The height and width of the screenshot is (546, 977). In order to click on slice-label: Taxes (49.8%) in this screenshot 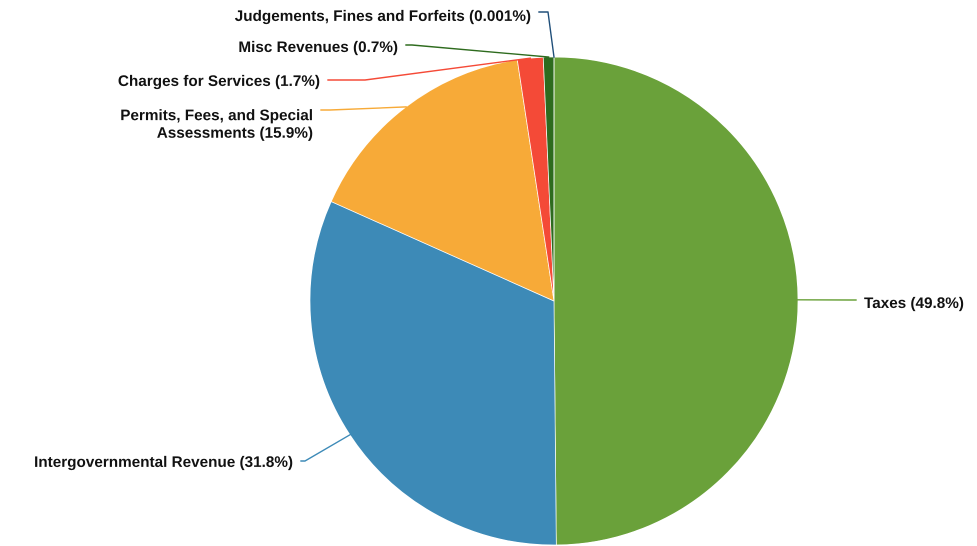, I will do `click(914, 304)`.